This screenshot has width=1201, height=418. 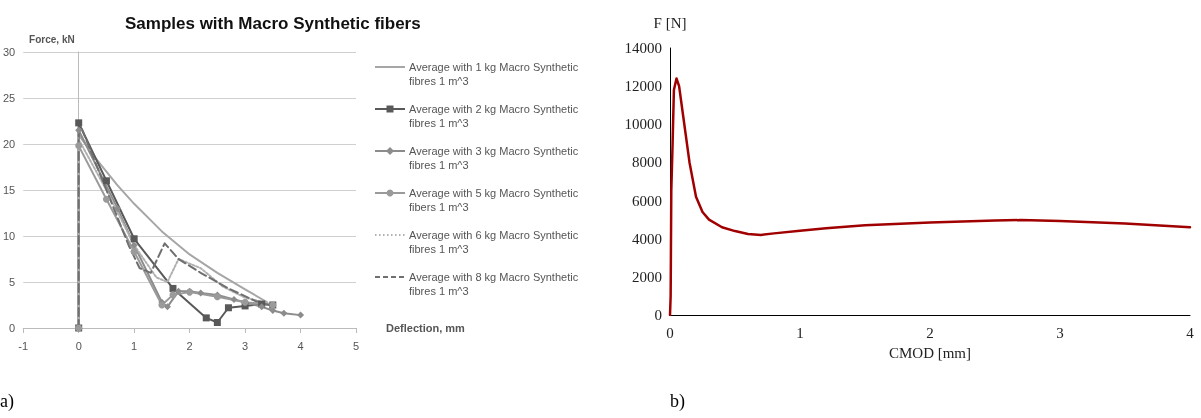 I want to click on y-axis-title: F [N], so click(x=670, y=22).